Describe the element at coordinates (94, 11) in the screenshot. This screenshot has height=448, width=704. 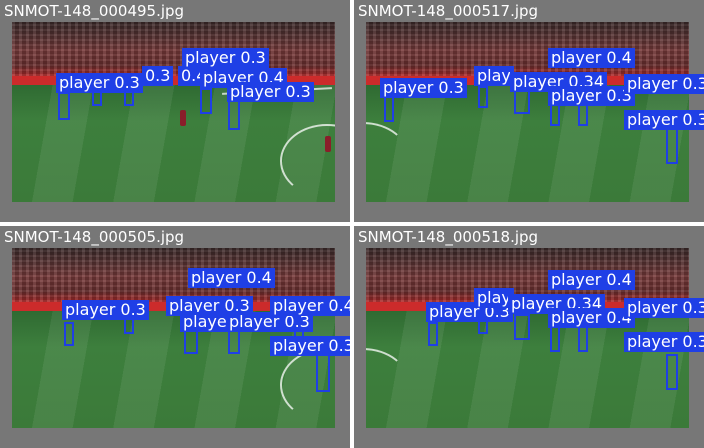
I see `panel-title: SNMOT-148_000495.jpg` at that location.